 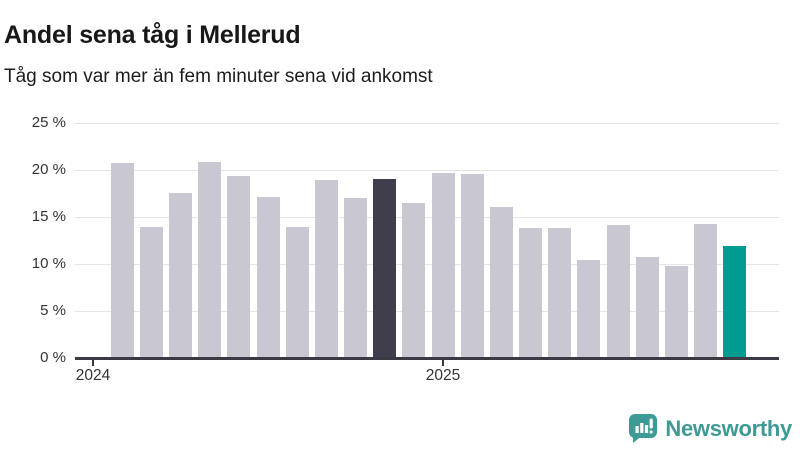 I want to click on y-axis-label: 20 %, so click(x=48, y=169).